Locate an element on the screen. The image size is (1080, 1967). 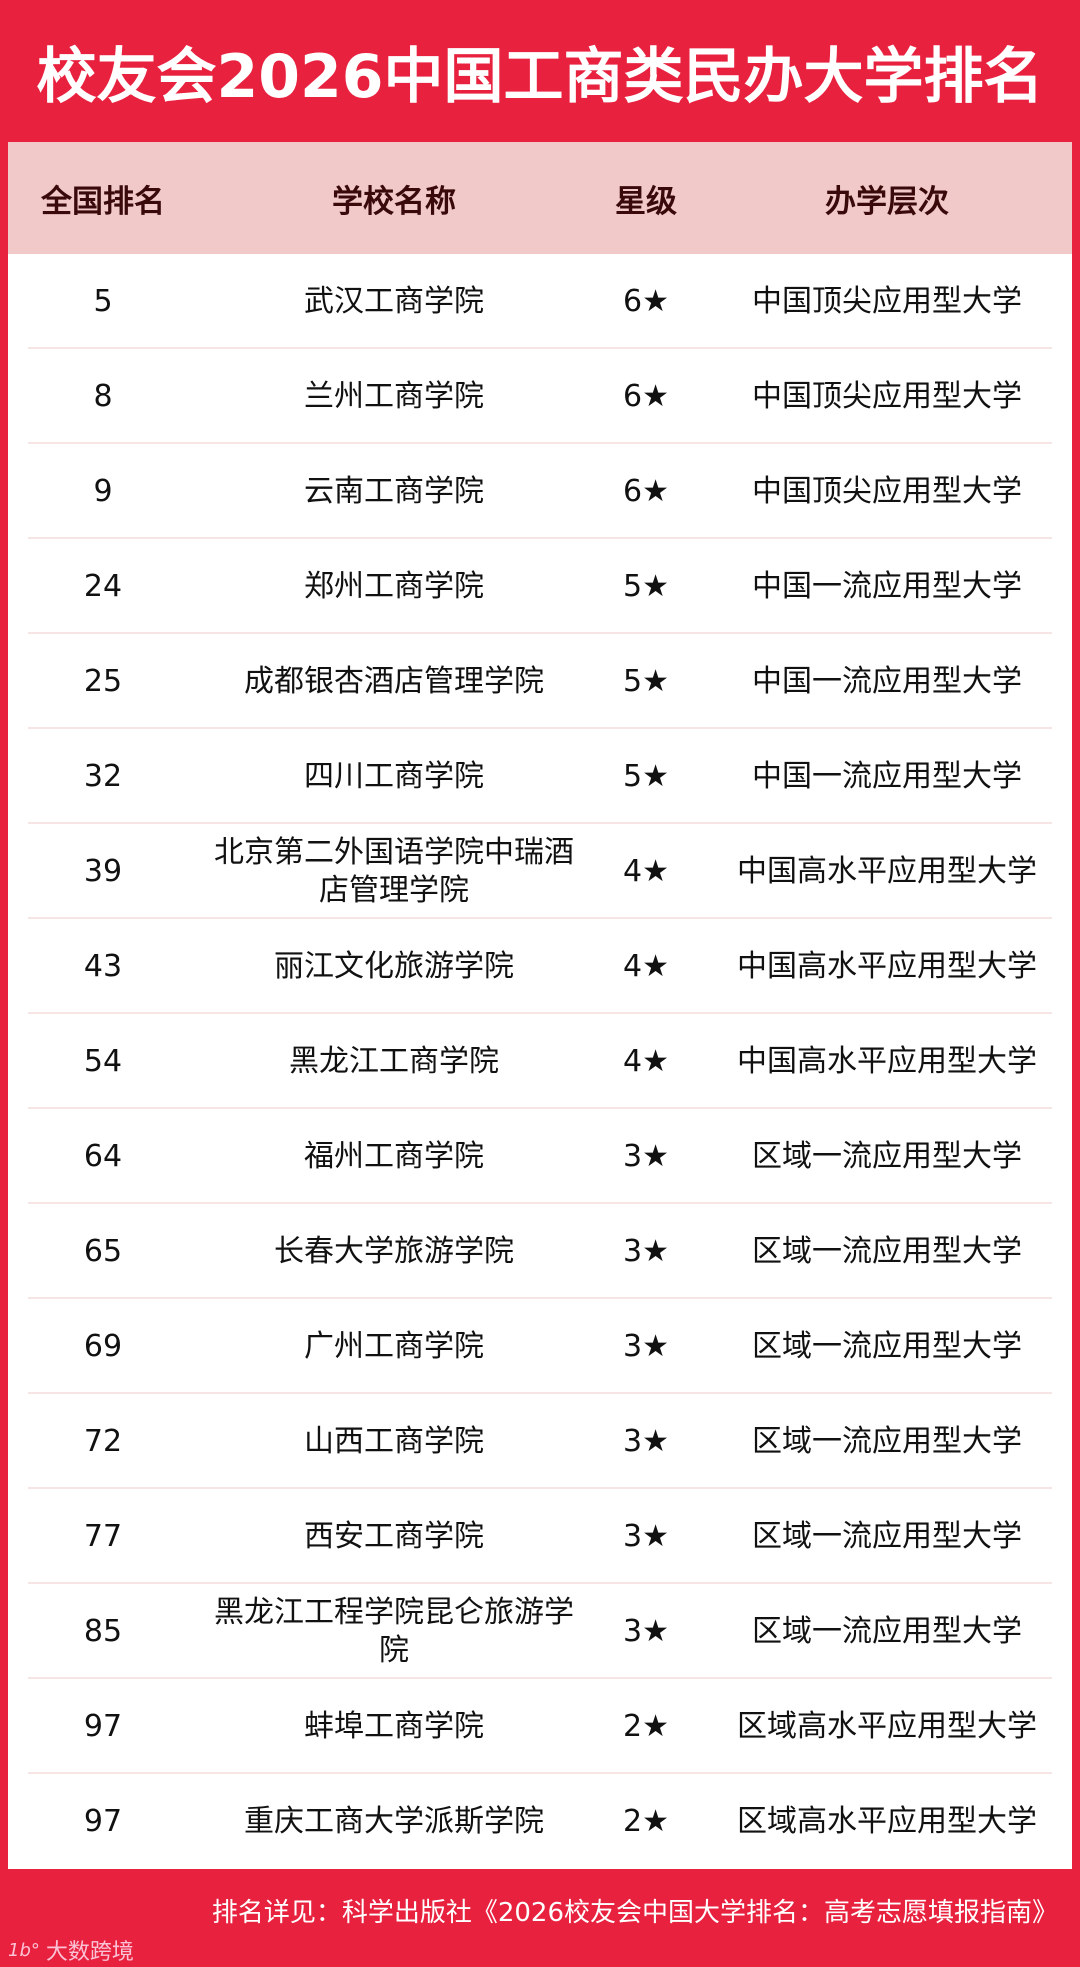
table-row: 72 山西工商学院 3★ 区域一流应用型大学 is located at coordinates (540, 1441).